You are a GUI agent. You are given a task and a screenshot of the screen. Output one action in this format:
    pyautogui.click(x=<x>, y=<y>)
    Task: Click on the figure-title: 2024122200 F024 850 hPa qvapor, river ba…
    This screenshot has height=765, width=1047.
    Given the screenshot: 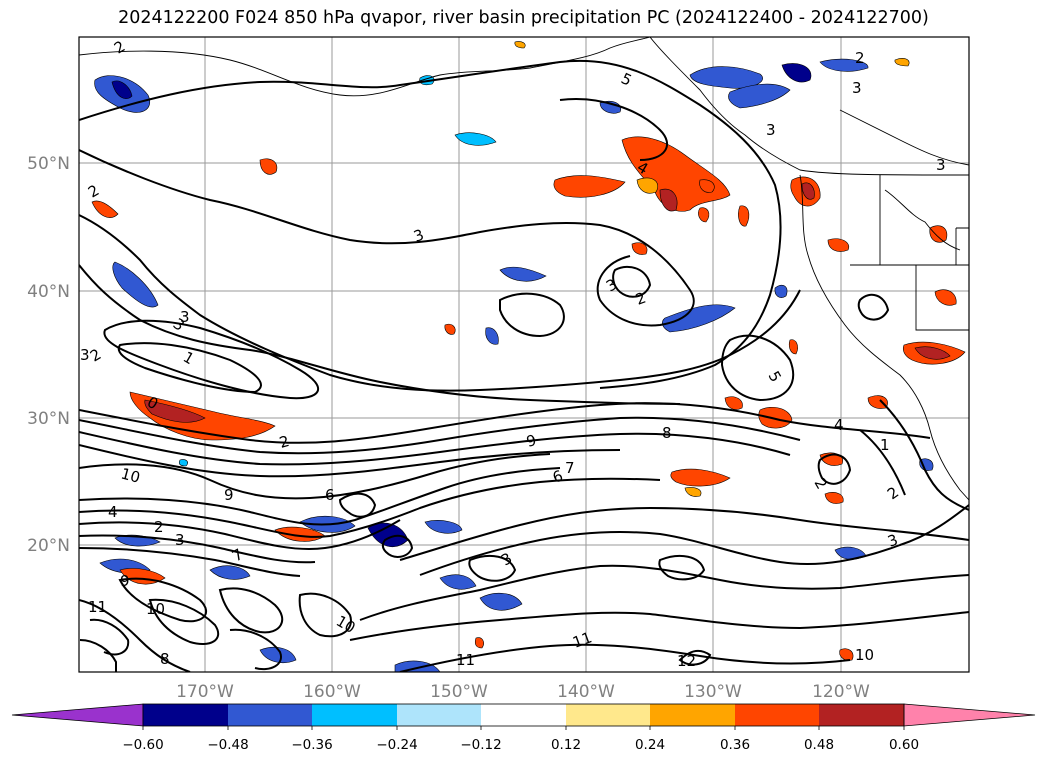 What is the action you would take?
    pyautogui.click(x=523, y=18)
    